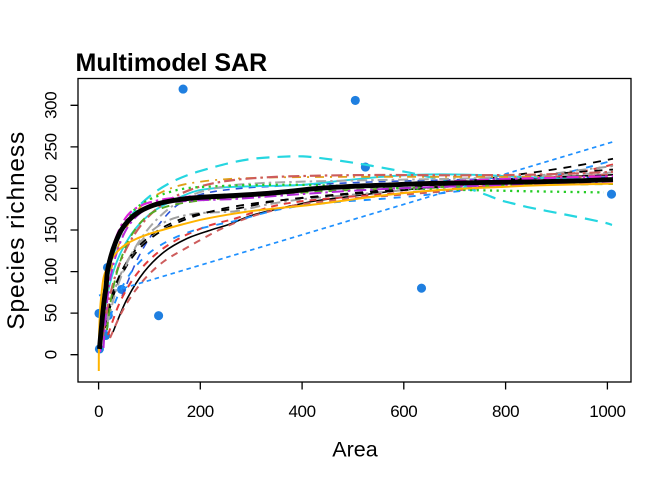  I want to click on svg-text: 800, so click(505, 411).